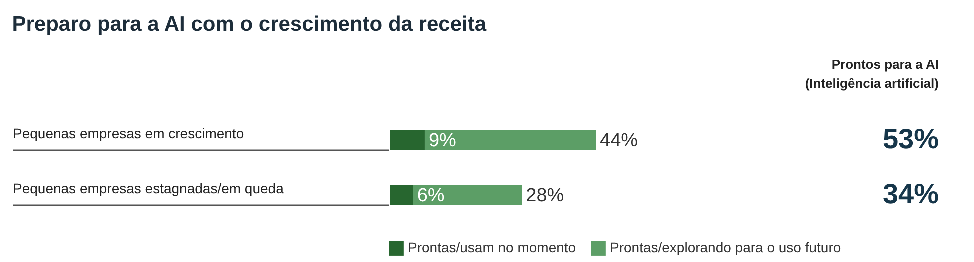 The height and width of the screenshot is (262, 974). I want to click on legend-label: Prontas/usam no momento, so click(492, 248).